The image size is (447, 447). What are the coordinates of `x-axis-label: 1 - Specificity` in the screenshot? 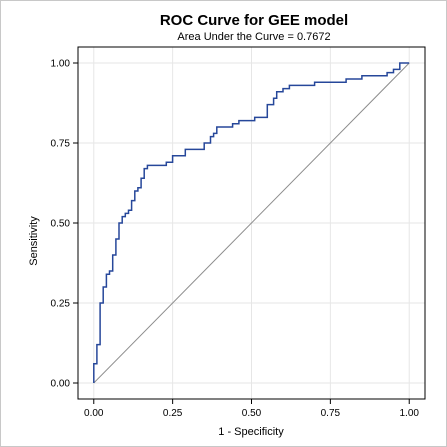 It's located at (251, 432).